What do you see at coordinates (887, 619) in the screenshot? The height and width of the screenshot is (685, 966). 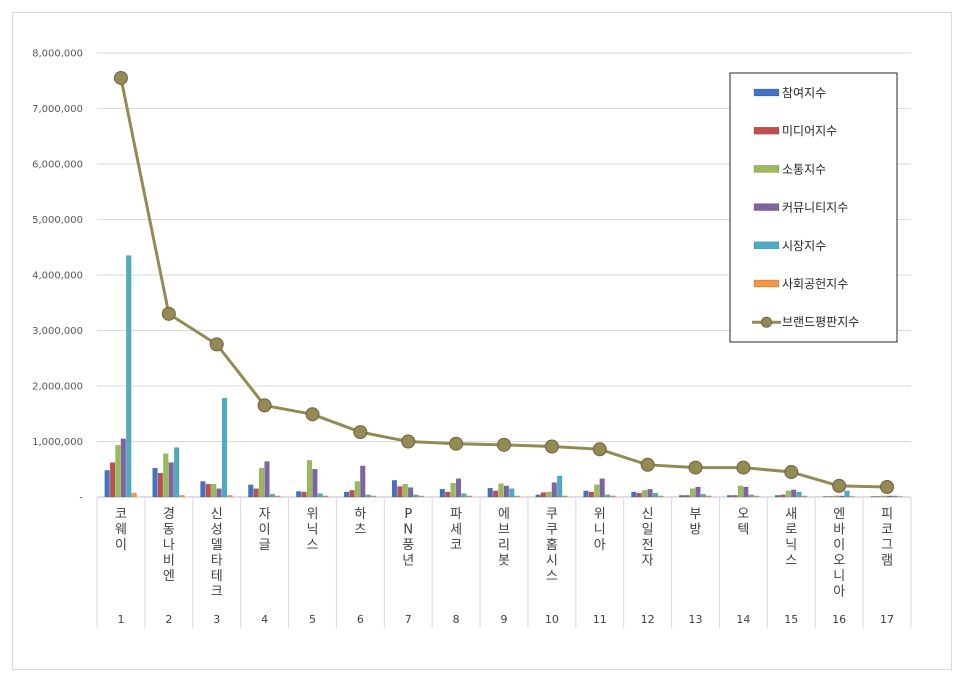 I see `rank-label: 17` at bounding box center [887, 619].